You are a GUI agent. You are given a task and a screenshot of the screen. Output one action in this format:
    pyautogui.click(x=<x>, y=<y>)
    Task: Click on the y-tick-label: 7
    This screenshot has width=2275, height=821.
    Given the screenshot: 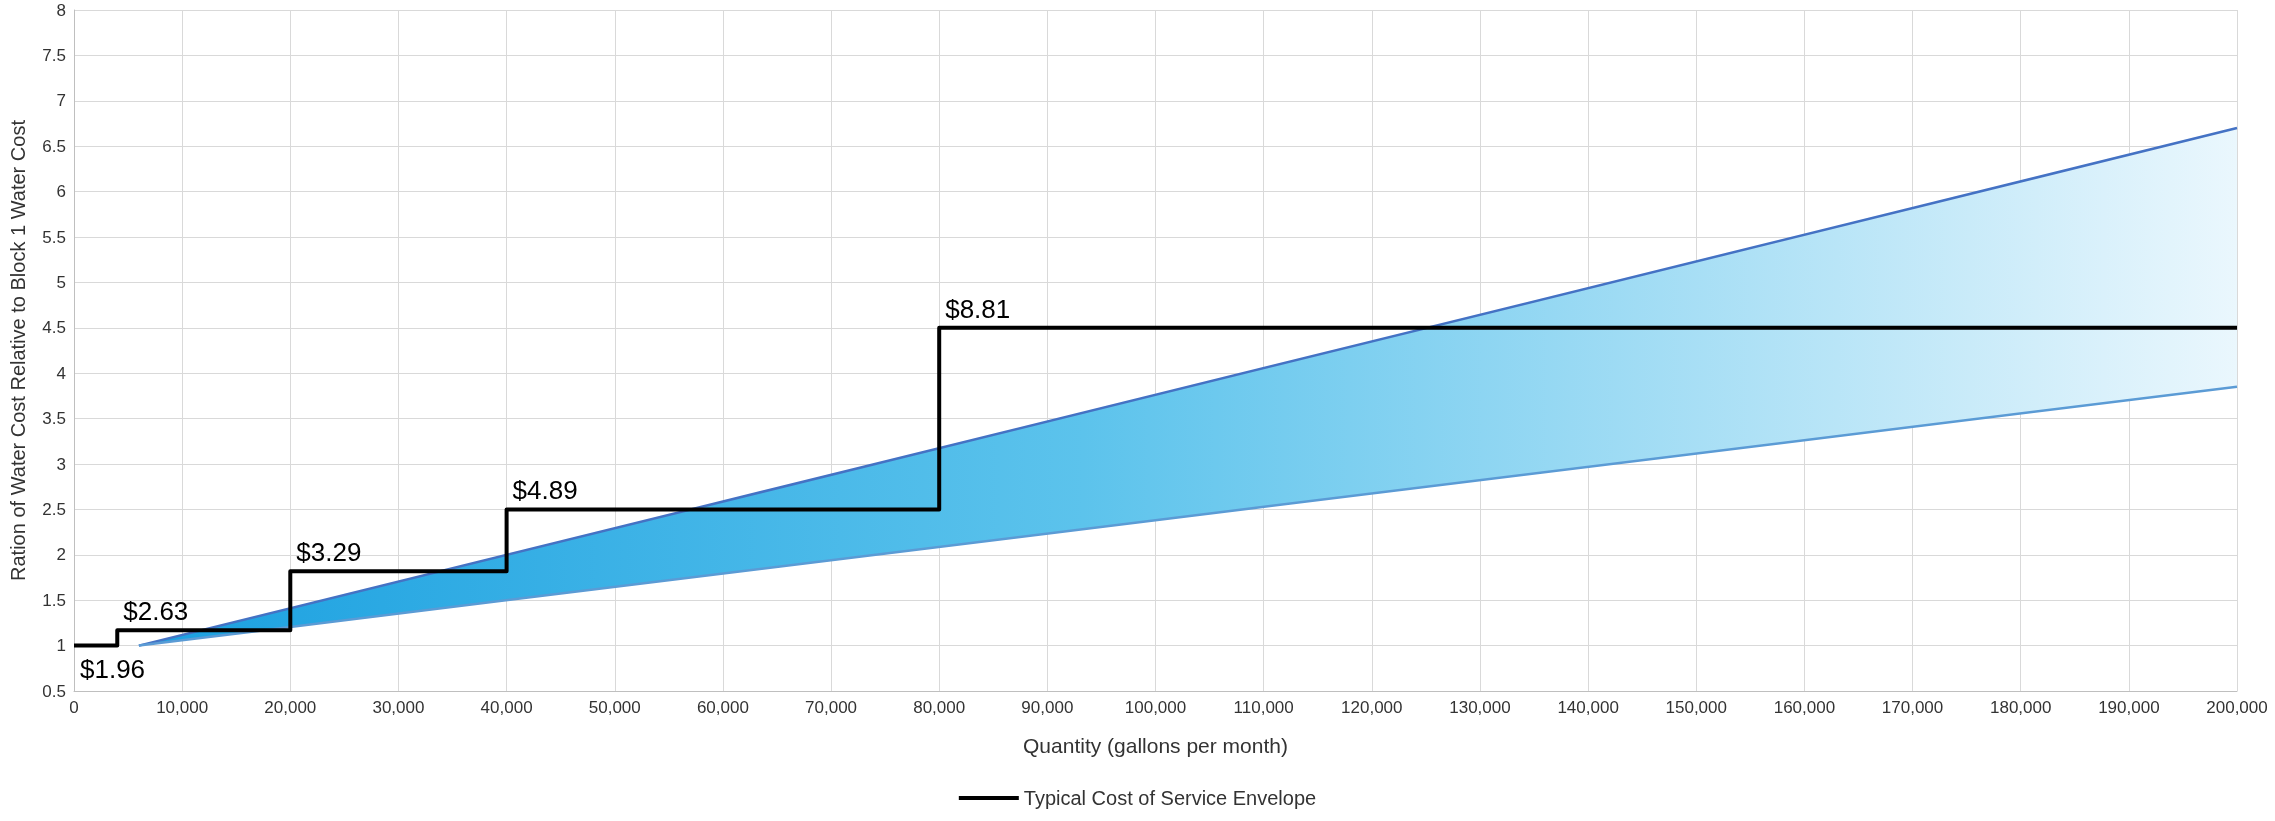 What is the action you would take?
    pyautogui.click(x=61, y=101)
    